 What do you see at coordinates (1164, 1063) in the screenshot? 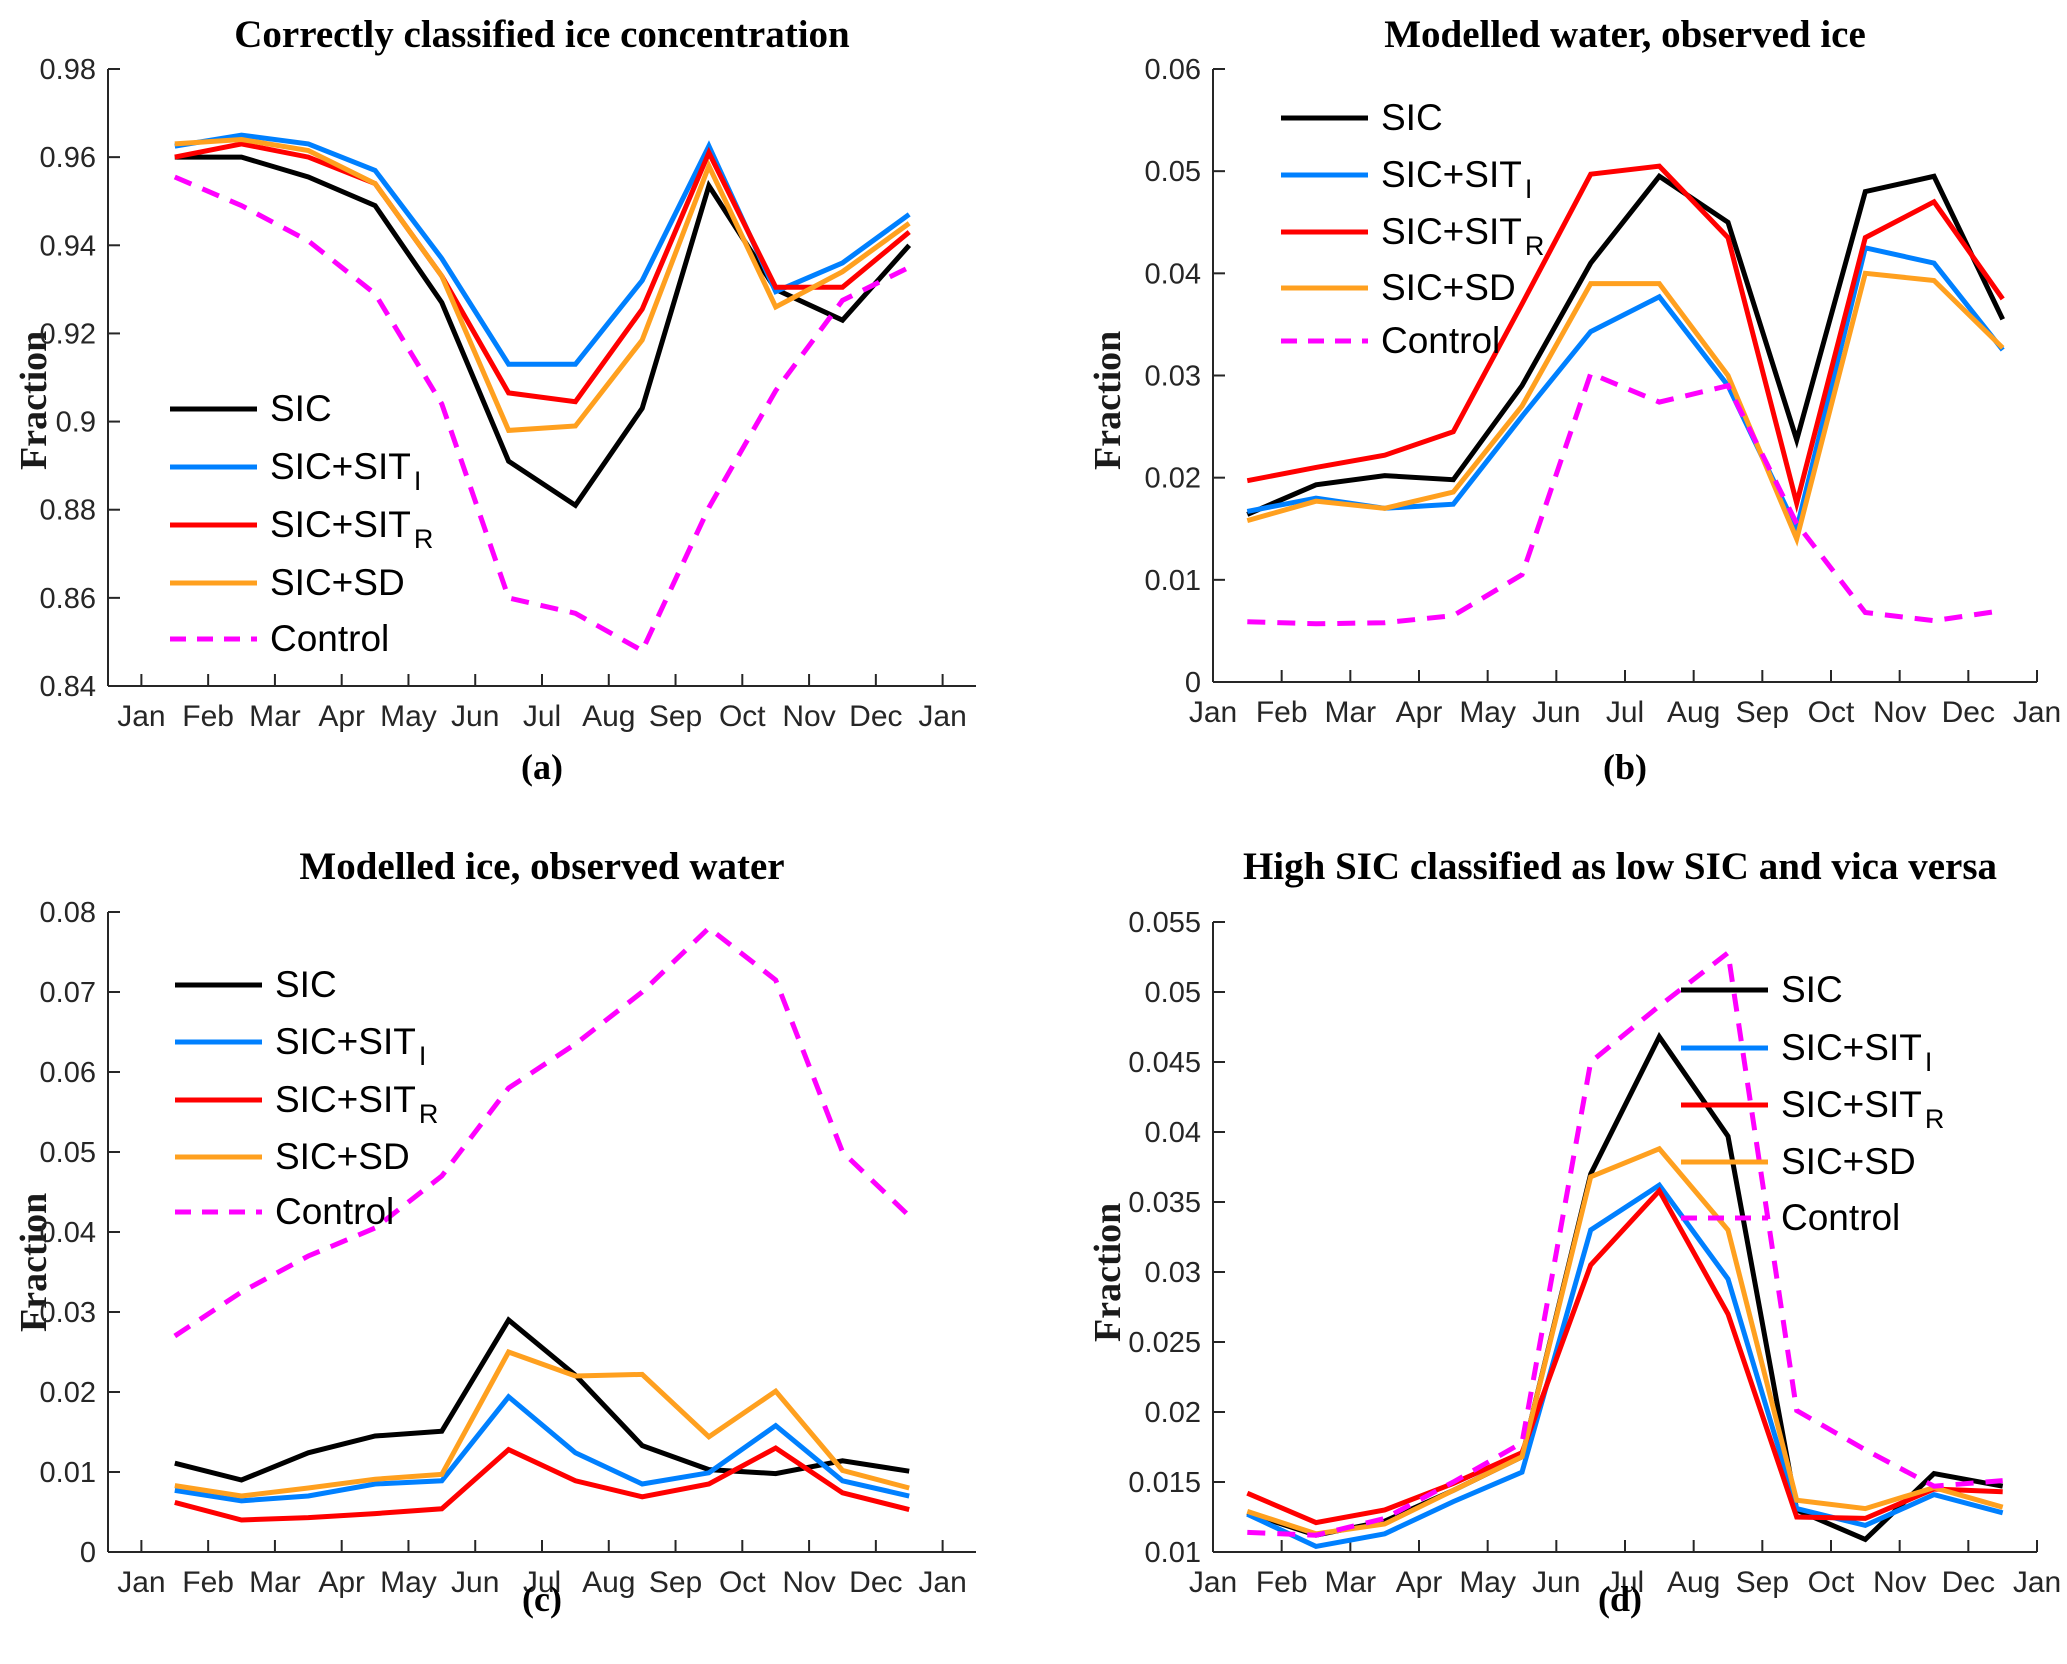
I see `y-tick-label: 0.045` at bounding box center [1164, 1063].